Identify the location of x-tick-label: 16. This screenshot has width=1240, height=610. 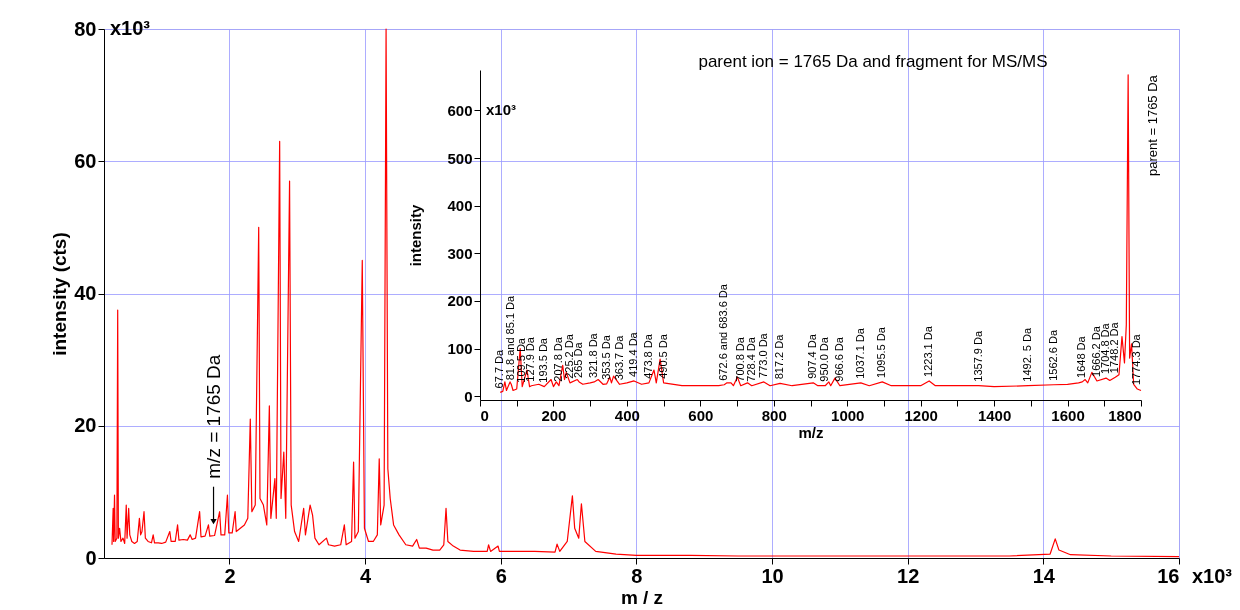
(1168, 575).